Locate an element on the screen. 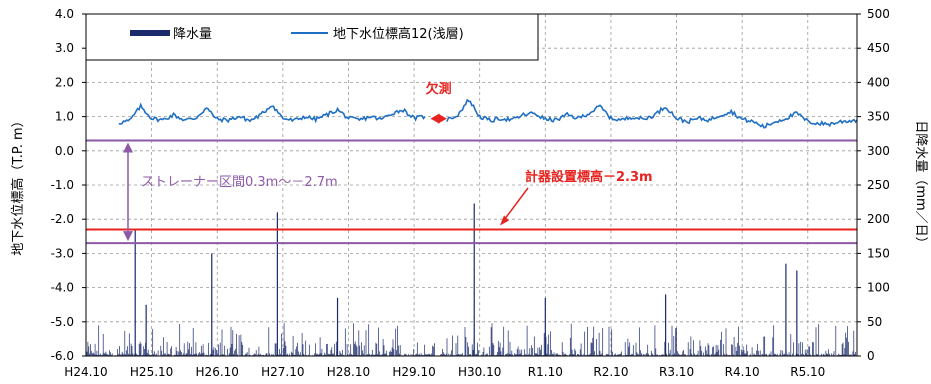 Image resolution: width=931 pixels, height=384 pixels. x-tick-label: H25.10 is located at coordinates (151, 372).